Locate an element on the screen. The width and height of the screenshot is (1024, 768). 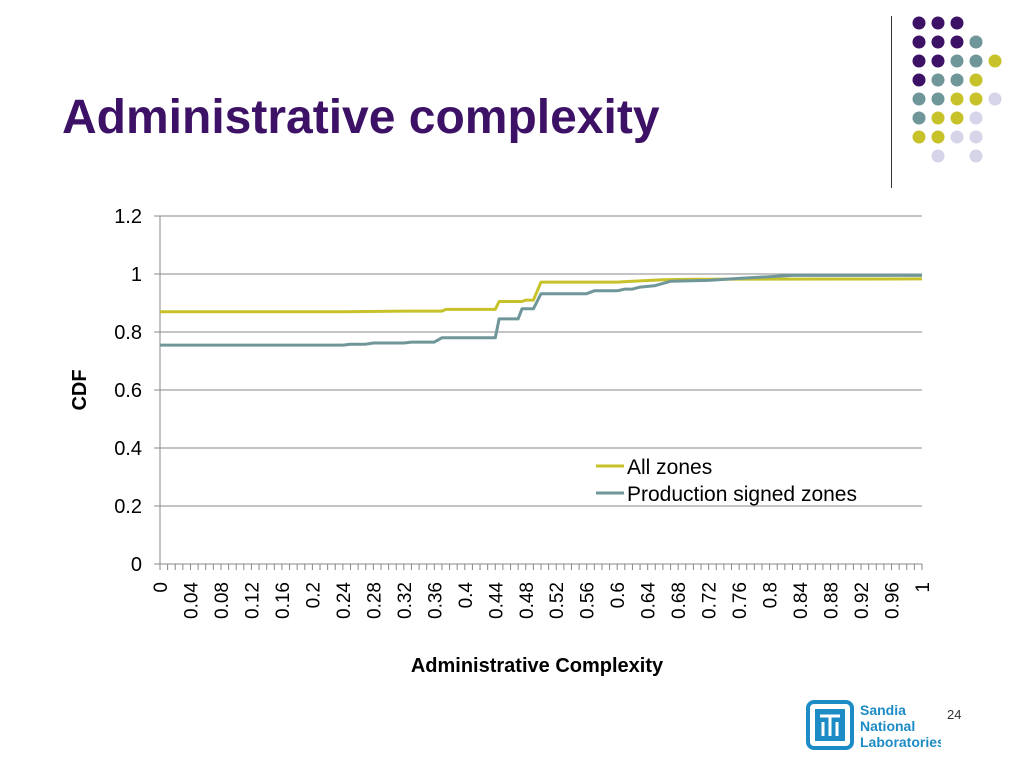
y-tick-label: 0.6 is located at coordinates (128, 391).